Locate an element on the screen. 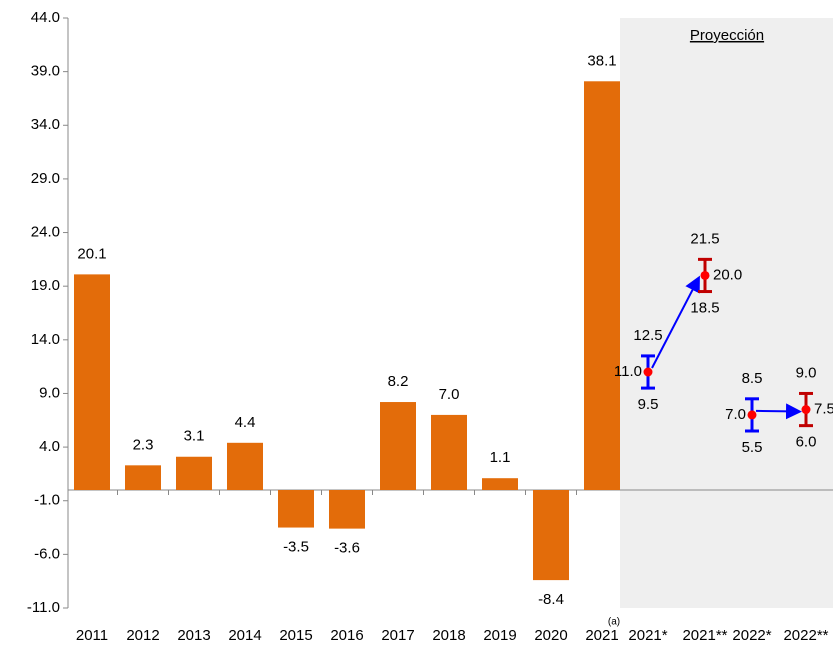 The width and height of the screenshot is (833, 649). y-tick-label: 4.0 is located at coordinates (49, 446).